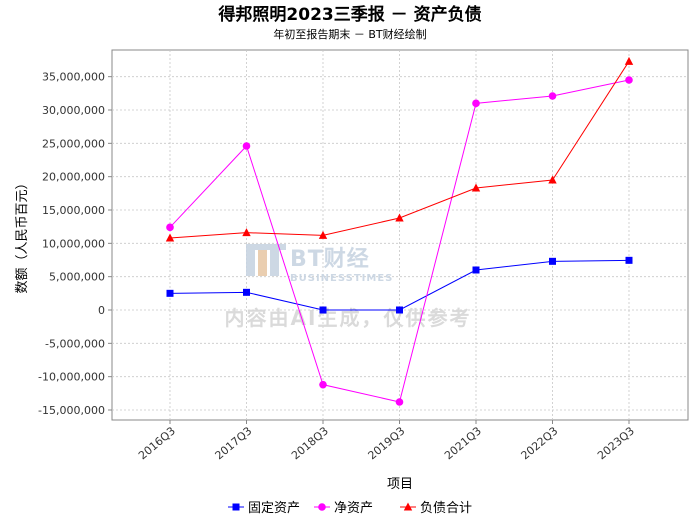 This screenshot has width=700, height=524. Describe the element at coordinates (22, 234) in the screenshot. I see `y-axis-title: 数额（人民币百元）` at that location.